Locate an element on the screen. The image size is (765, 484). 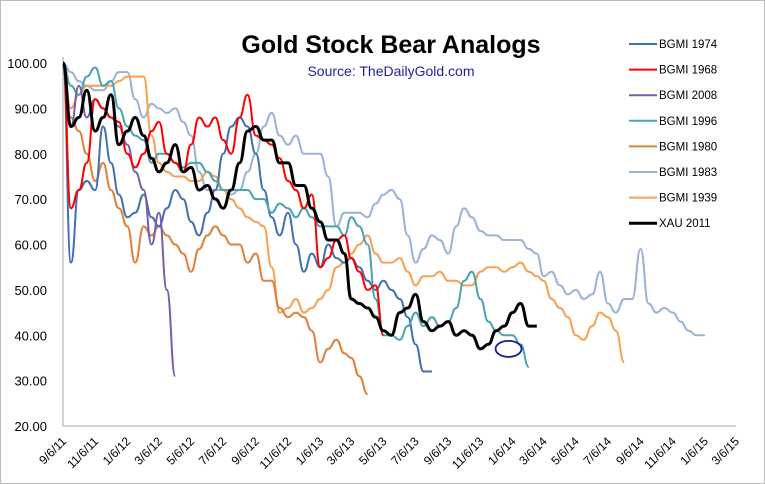
x-tick-label: 3/6/13 is located at coordinates (341, 451).